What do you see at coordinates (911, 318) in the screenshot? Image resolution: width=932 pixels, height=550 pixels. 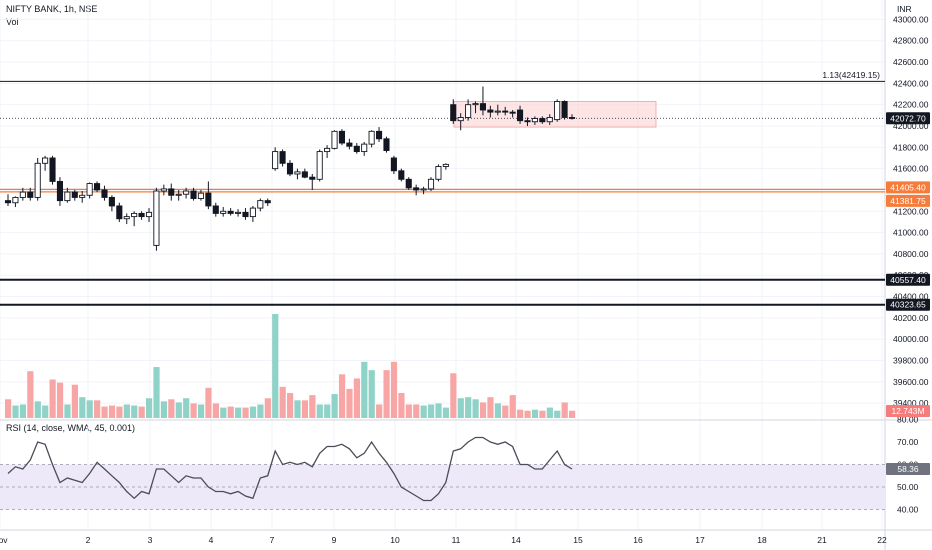 I see `price-tick-label: 40200.00` at bounding box center [911, 318].